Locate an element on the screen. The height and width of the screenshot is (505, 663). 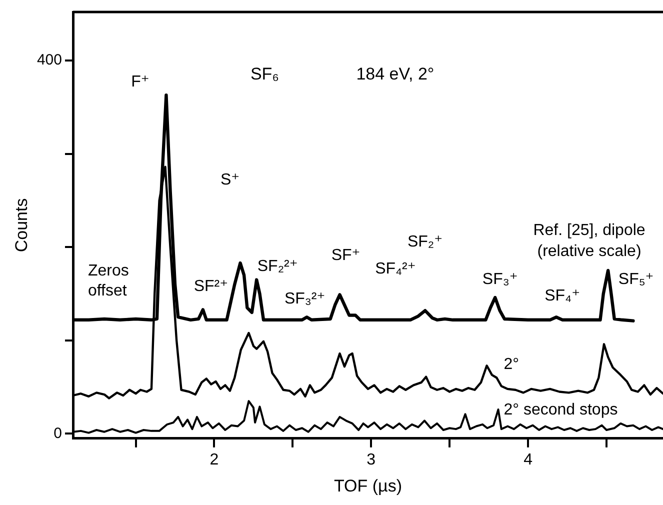
annotation: SF₄⁺ is located at coordinates (562, 296).